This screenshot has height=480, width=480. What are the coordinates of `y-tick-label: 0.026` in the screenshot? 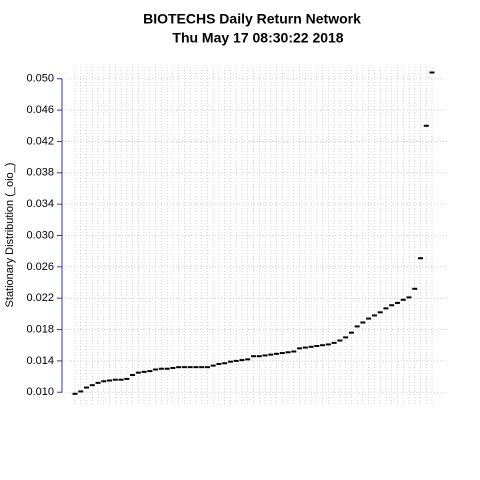 It's located at (40, 267).